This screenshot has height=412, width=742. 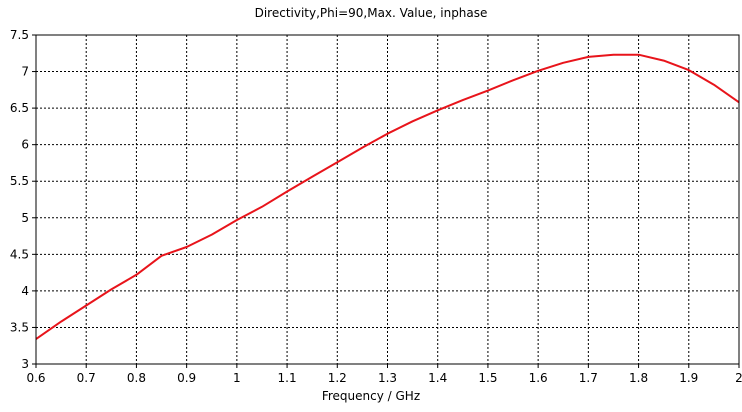 I want to click on y-tick-label: 5, so click(x=25, y=218).